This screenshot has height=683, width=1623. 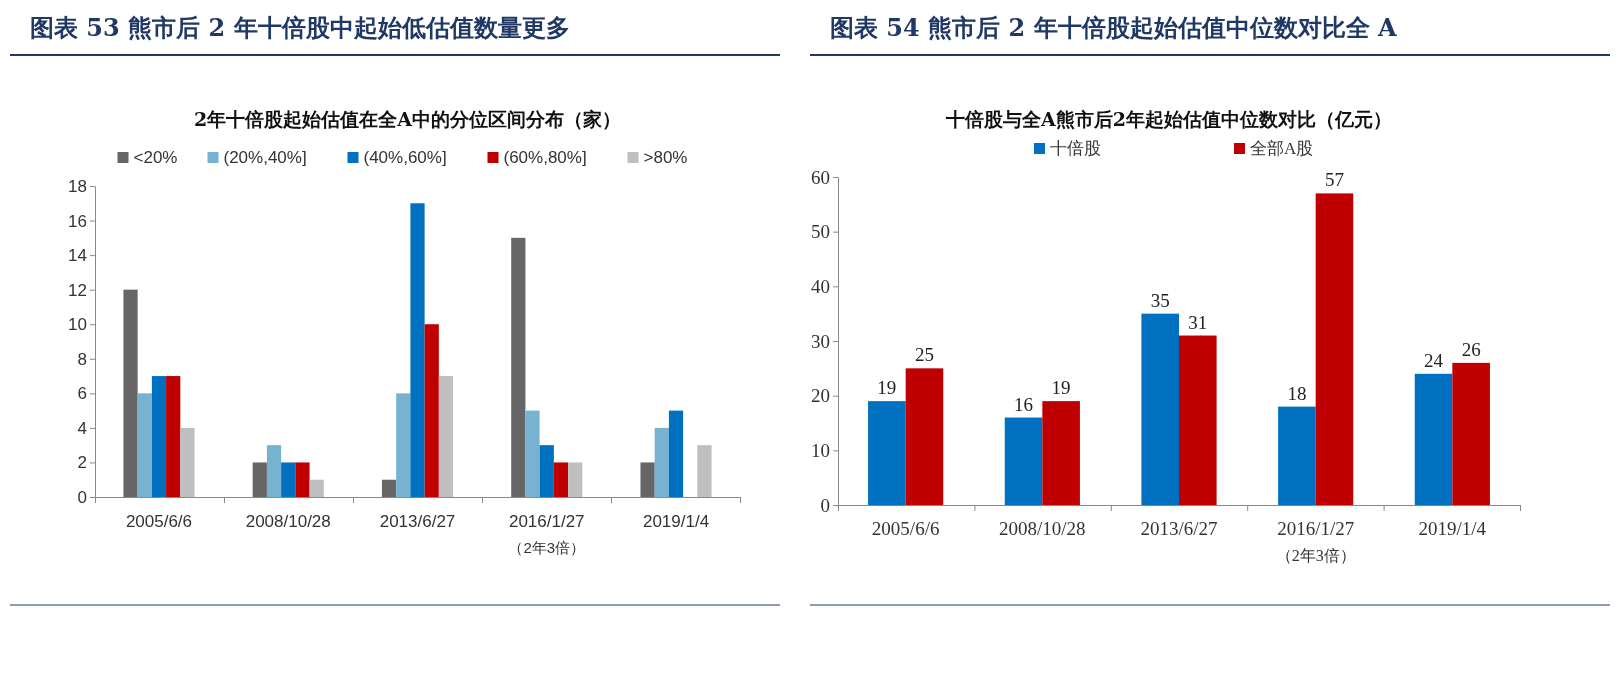 I want to click on y-tick-label: 4, so click(x=82, y=428).